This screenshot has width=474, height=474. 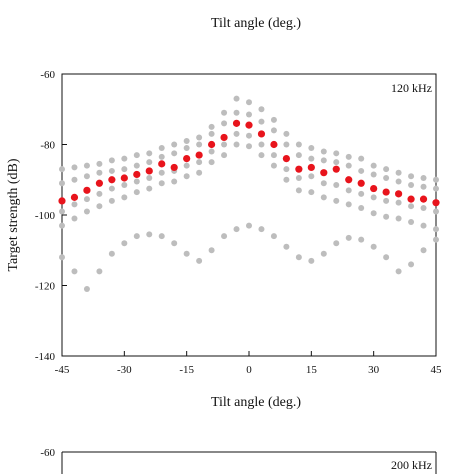 What do you see at coordinates (238, 460) in the screenshot?
I see `chart-panel-200khz: -60 200 kHz` at bounding box center [238, 460].